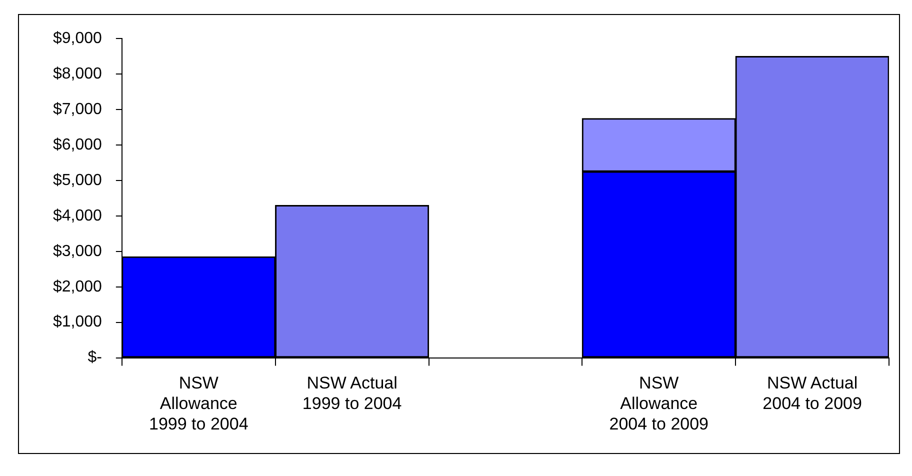  Describe the element at coordinates (77, 73) in the screenshot. I see `y-tick-label: $8,000` at that location.